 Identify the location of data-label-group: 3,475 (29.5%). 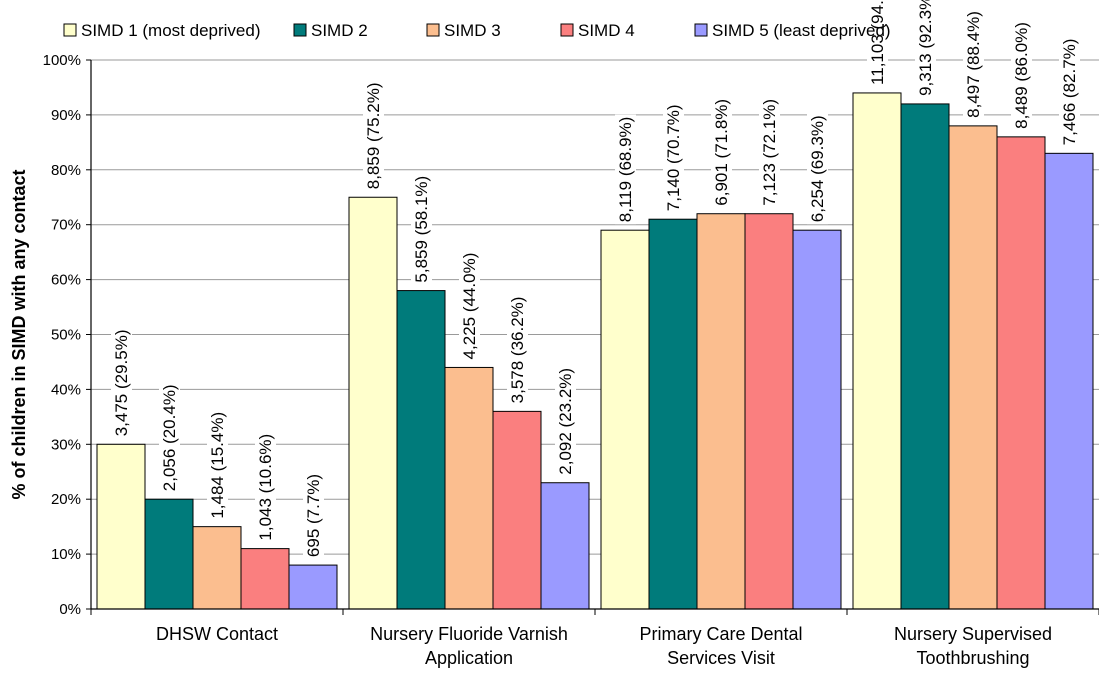
(121, 383).